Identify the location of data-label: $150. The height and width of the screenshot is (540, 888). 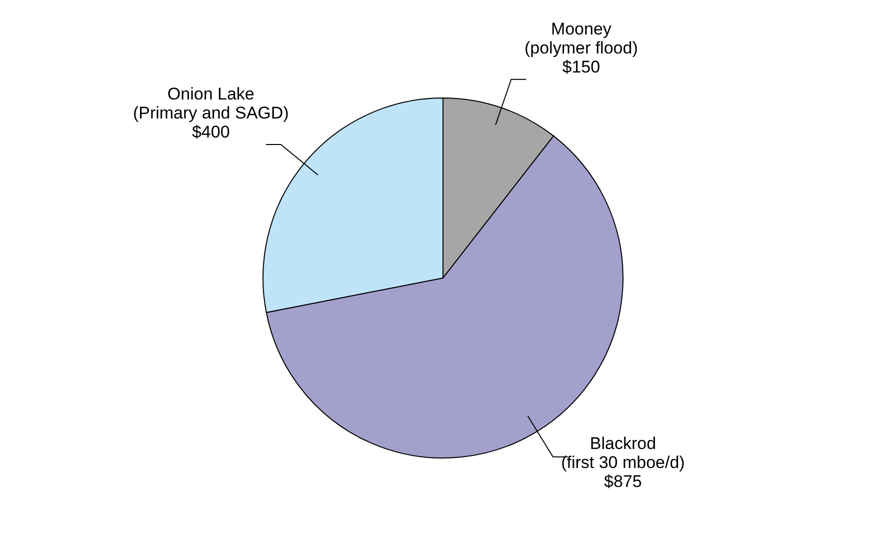
(581, 66).